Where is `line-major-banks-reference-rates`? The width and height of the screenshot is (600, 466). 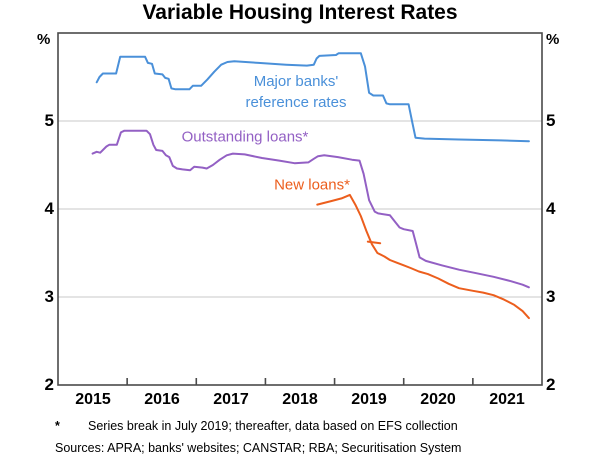
line-major-banks-reference-rates is located at coordinates (312, 97).